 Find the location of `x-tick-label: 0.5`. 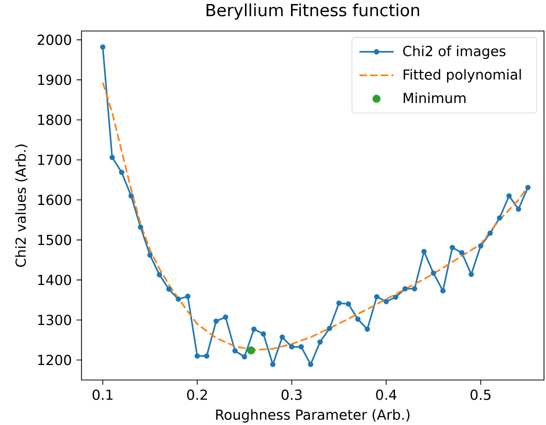

x-tick-label: 0.5 is located at coordinates (480, 395).